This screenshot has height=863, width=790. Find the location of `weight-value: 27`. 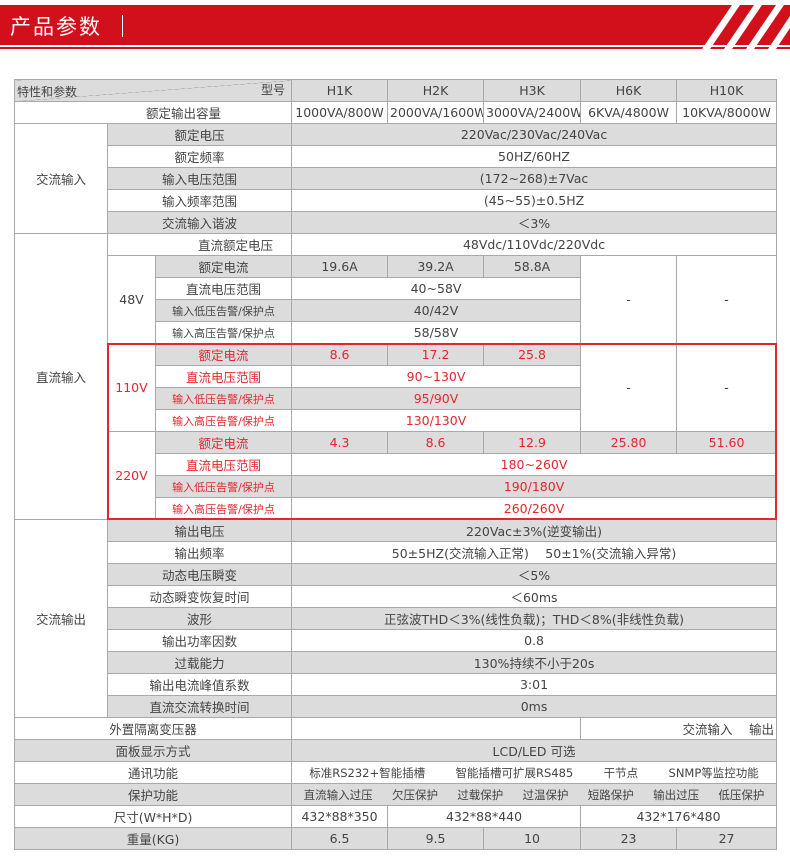

weight-value: 27 is located at coordinates (727, 838).